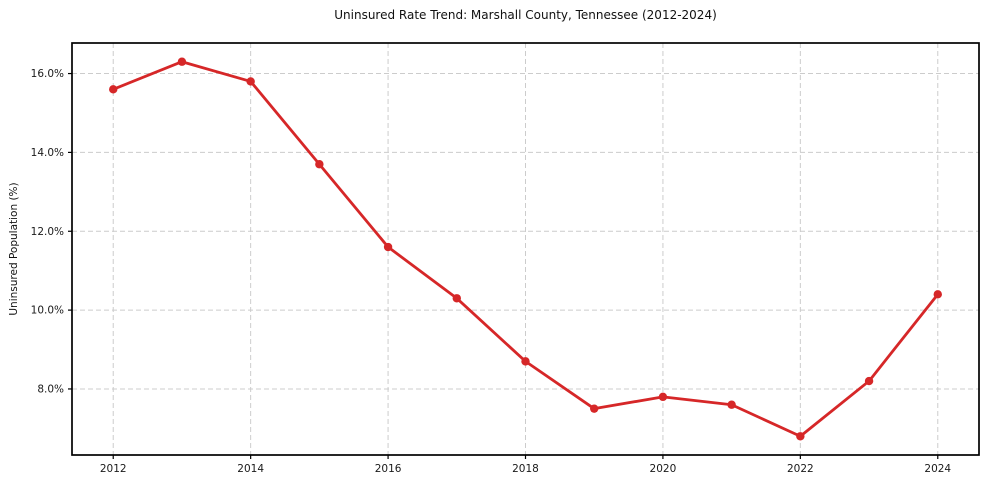 The height and width of the screenshot is (490, 989). Describe the element at coordinates (937, 469) in the screenshot. I see `x-tick-label: 2024` at that location.